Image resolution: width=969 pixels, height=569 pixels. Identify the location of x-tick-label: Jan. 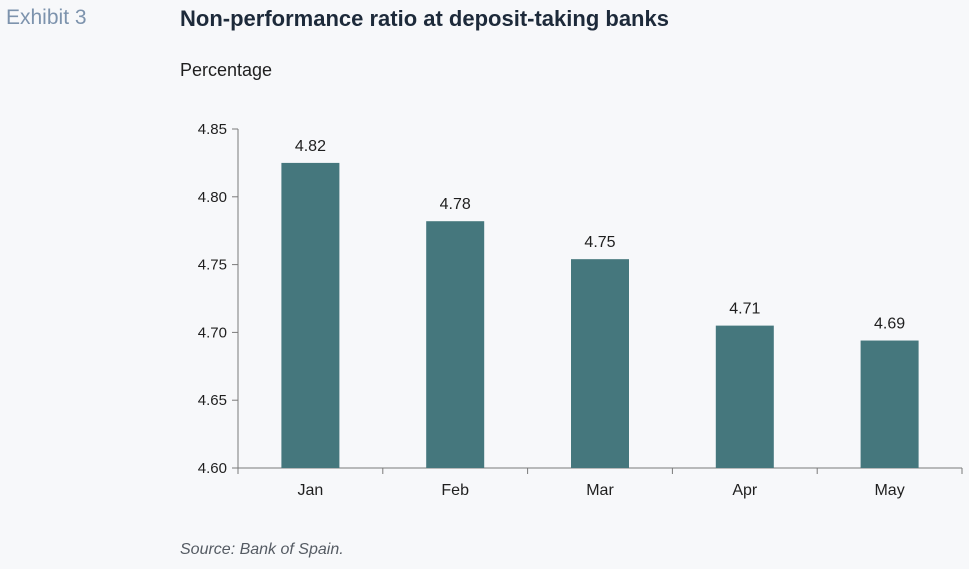
(311, 490).